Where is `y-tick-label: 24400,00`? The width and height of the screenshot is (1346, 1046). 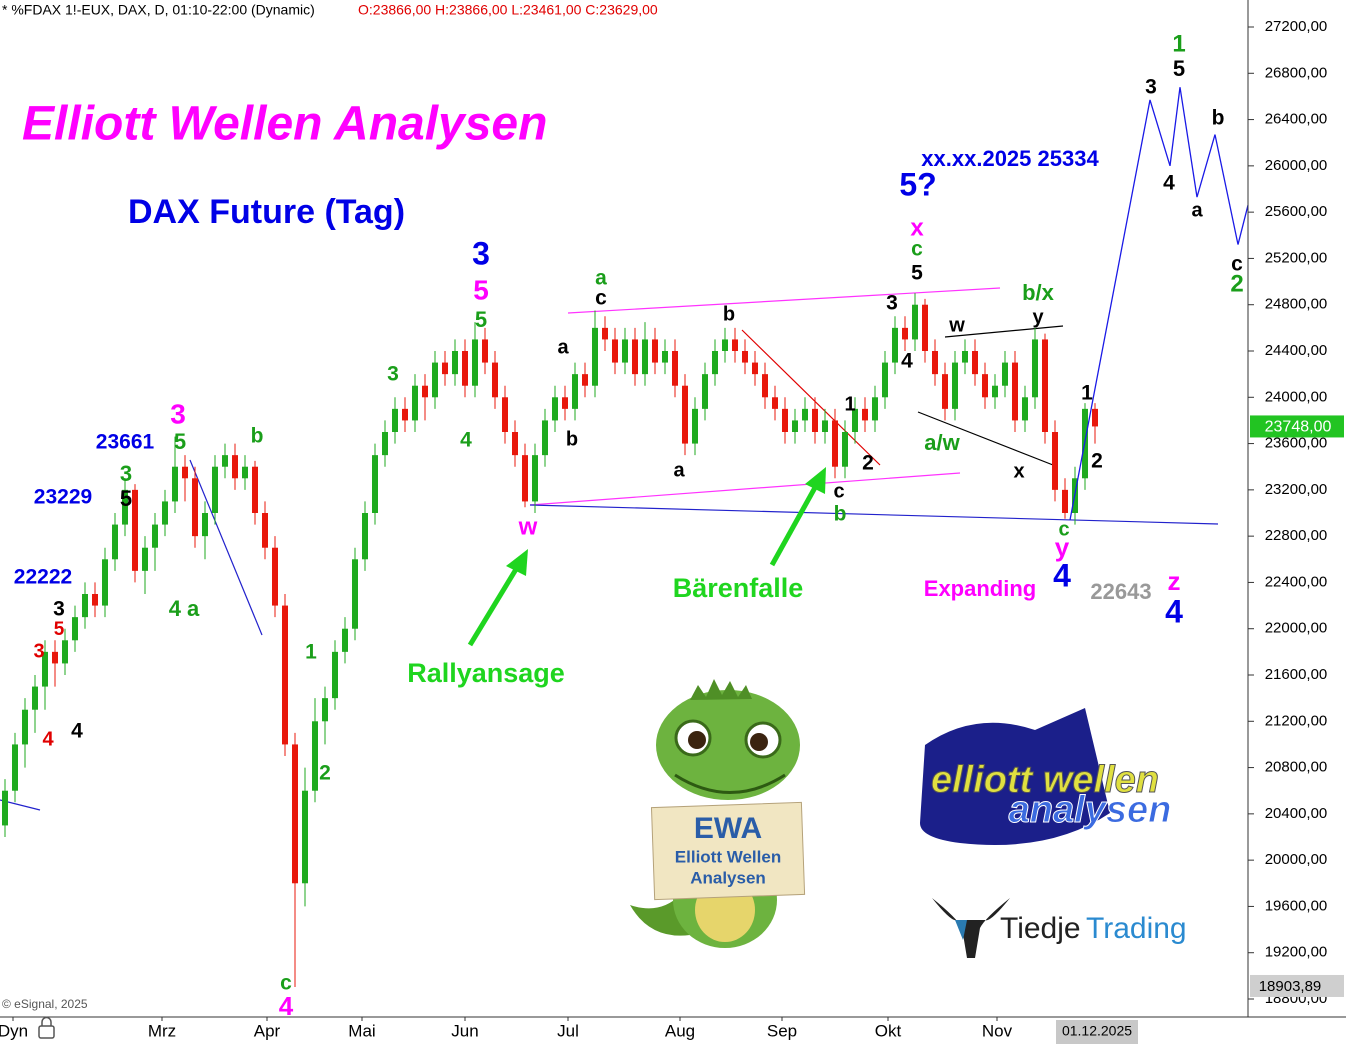
y-tick-label: 24400,00 is located at coordinates (1296, 350).